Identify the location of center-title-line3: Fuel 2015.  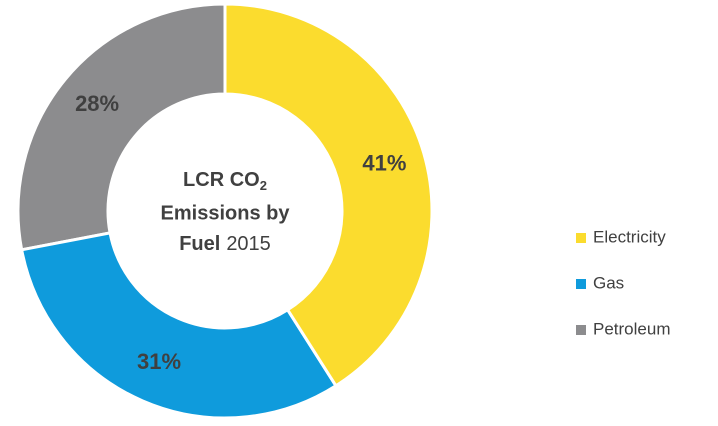
(225, 244).